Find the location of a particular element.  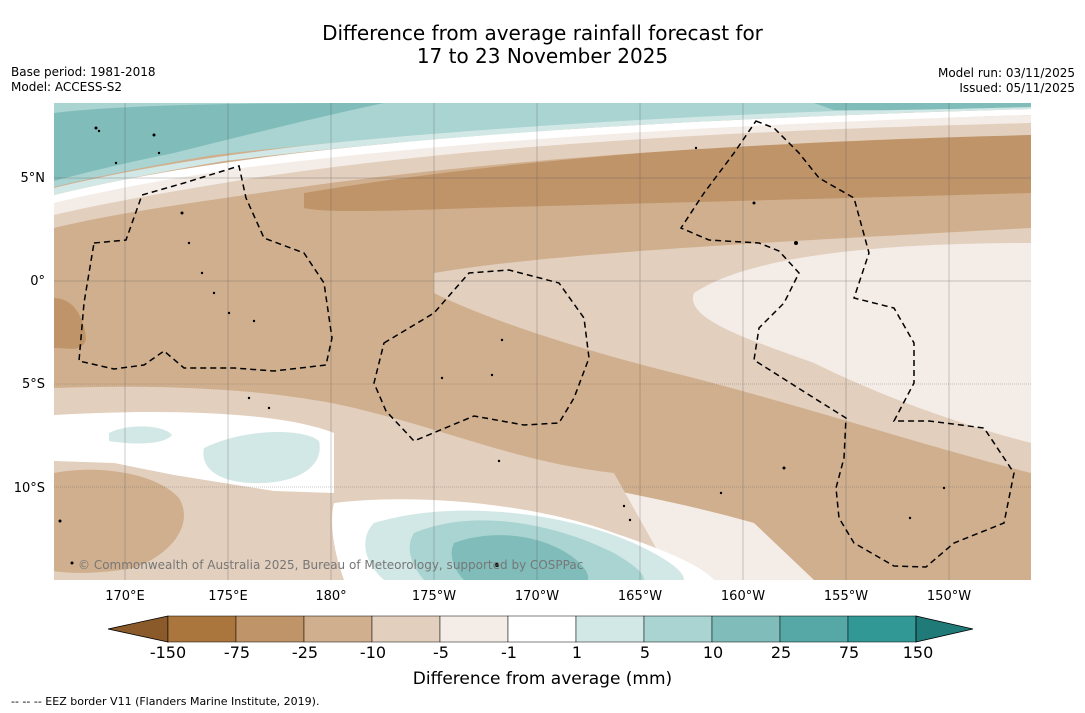

colorbar-label: -10 is located at coordinates (373, 652).